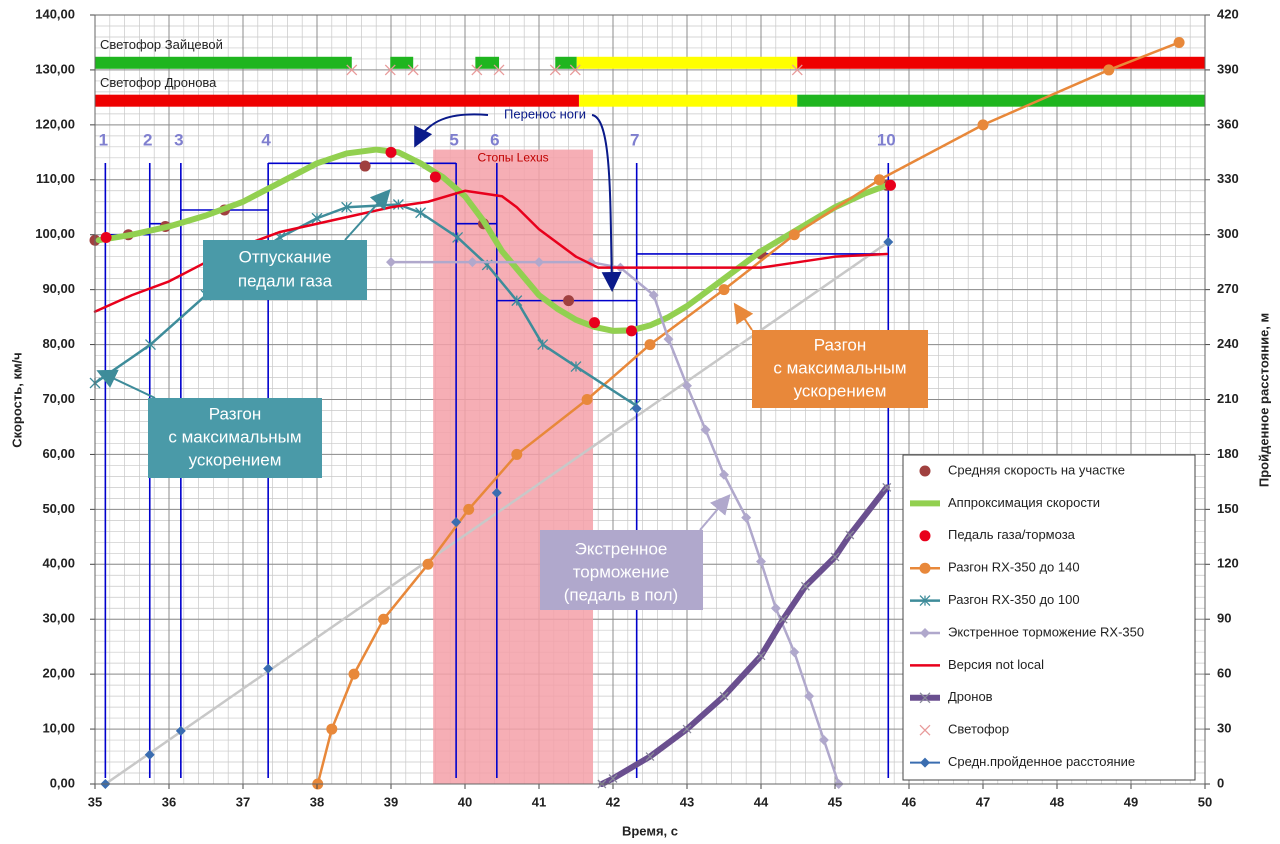  Describe the element at coordinates (1228, 13) in the screenshot. I see `y2-tick-label: 420` at that location.